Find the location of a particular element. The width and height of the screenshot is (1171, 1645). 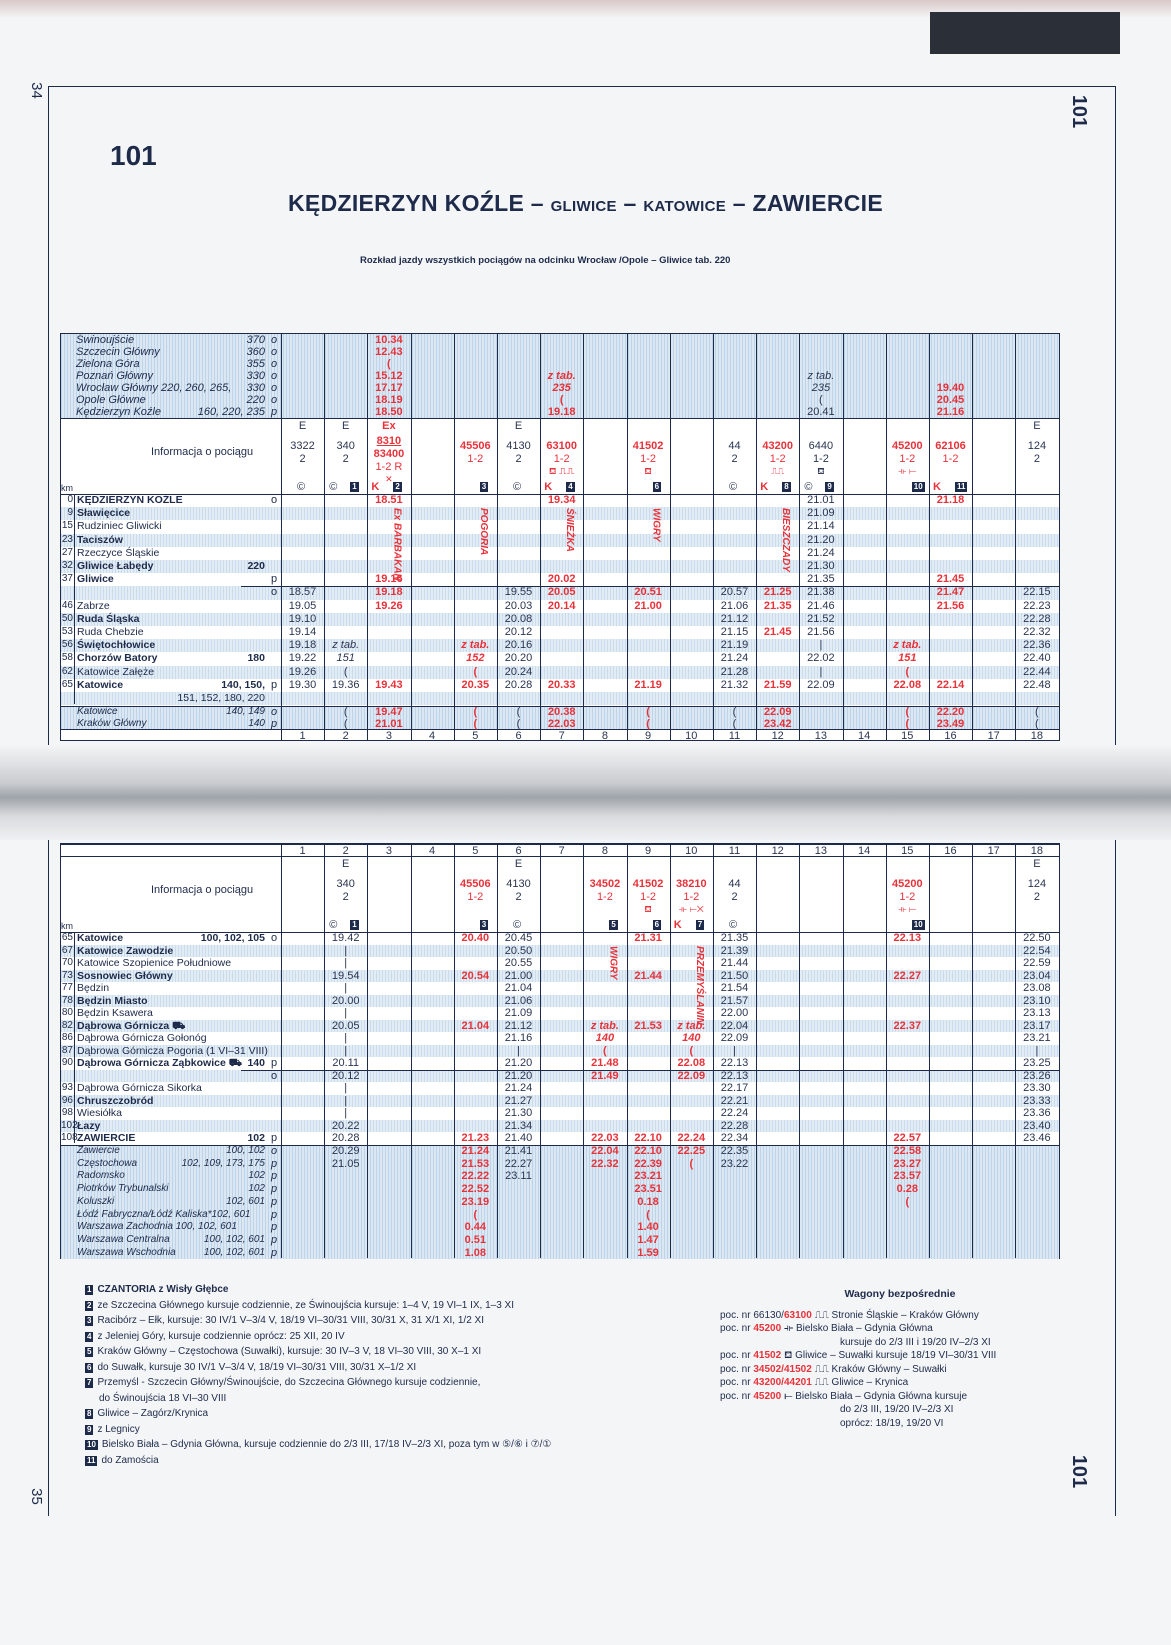

departure-time: 20.00 is located at coordinates (345, 1000).